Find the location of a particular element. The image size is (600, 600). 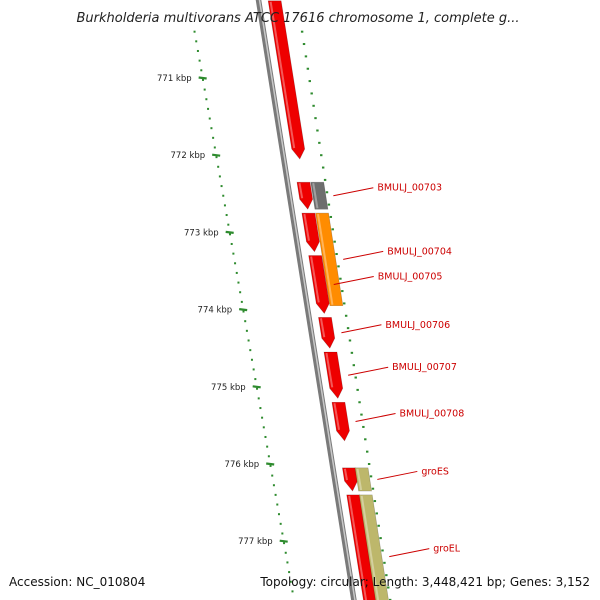

scale-label: 775 kbp is located at coordinates (228, 388).